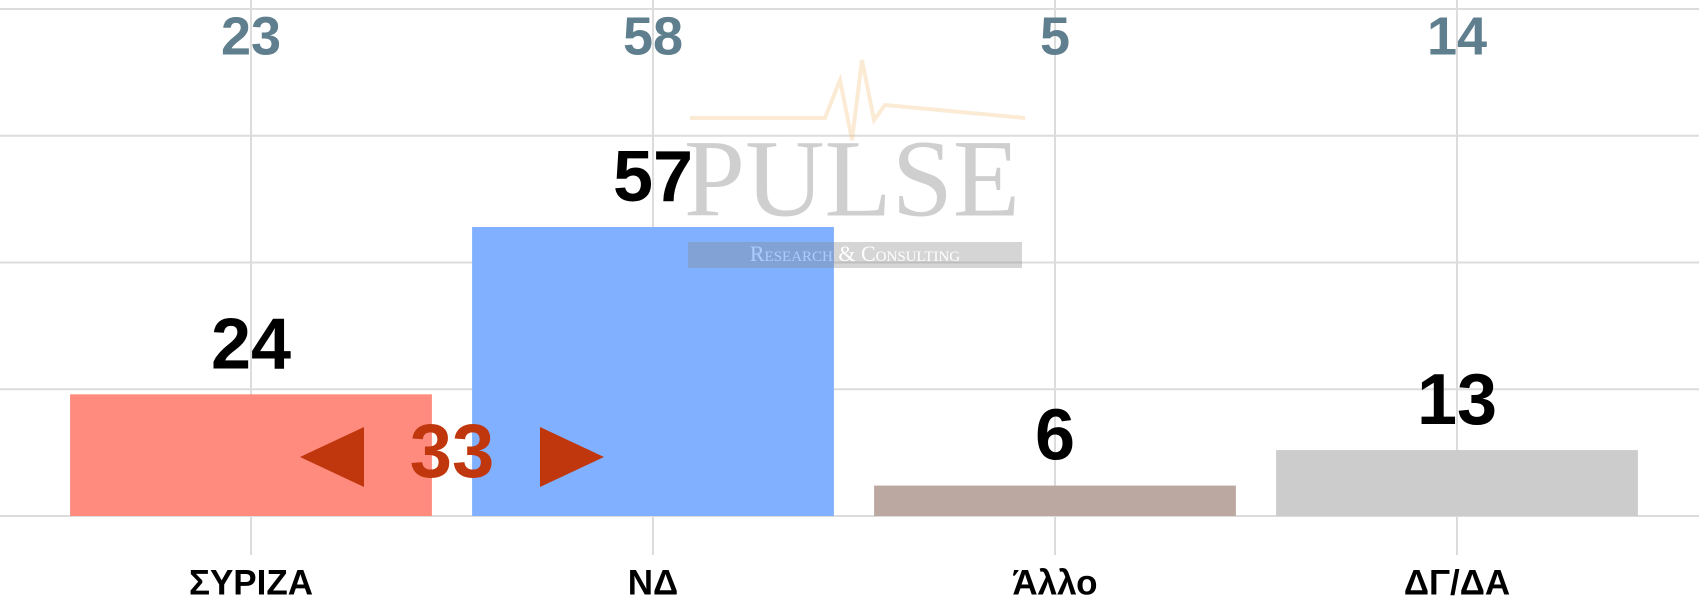 This screenshot has height=601, width=1699. I want to click on watermark-title: PULSE, so click(852, 178).